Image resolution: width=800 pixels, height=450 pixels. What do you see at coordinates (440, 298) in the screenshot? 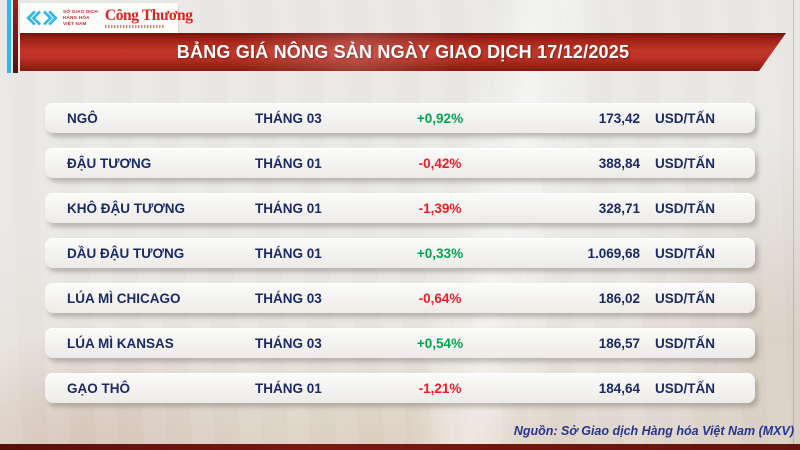
I see `change-percent: -0,64%` at bounding box center [440, 298].